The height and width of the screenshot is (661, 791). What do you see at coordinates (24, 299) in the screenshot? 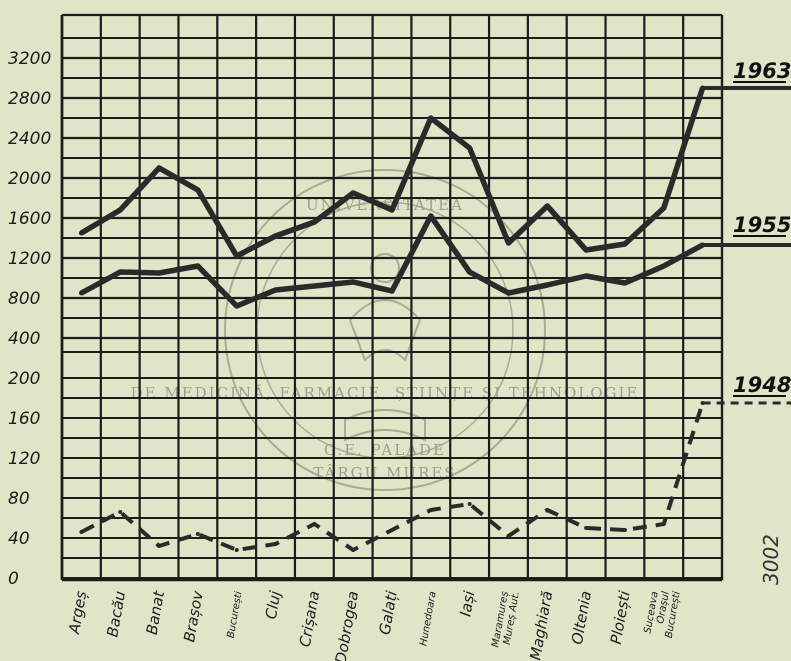
I see `y-tick-label-upper: 800` at bounding box center [24, 299].